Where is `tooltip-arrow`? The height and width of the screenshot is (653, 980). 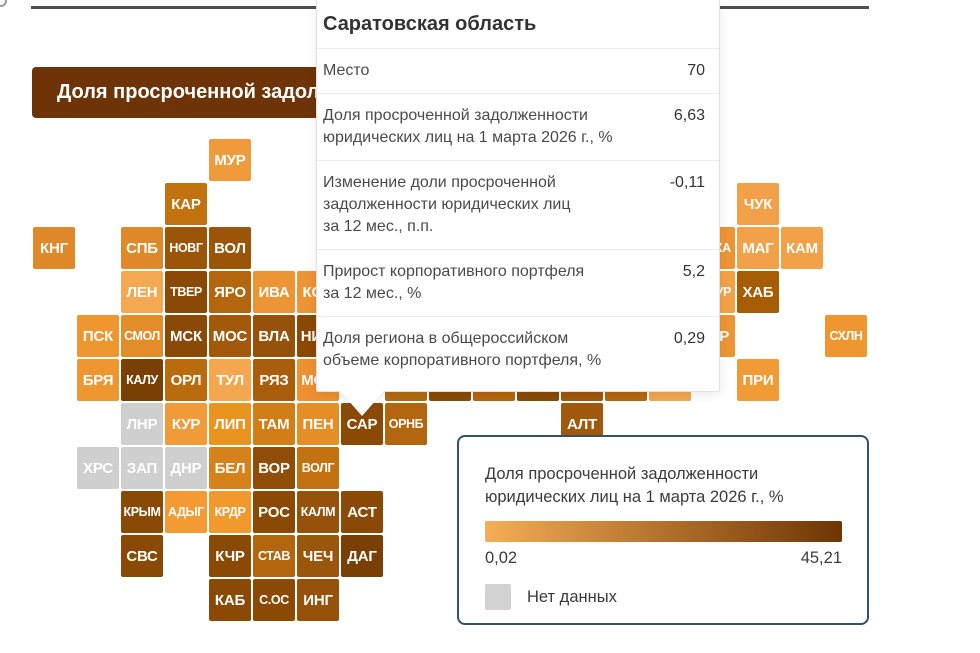
tooltip-arrow is located at coordinates (362, 403).